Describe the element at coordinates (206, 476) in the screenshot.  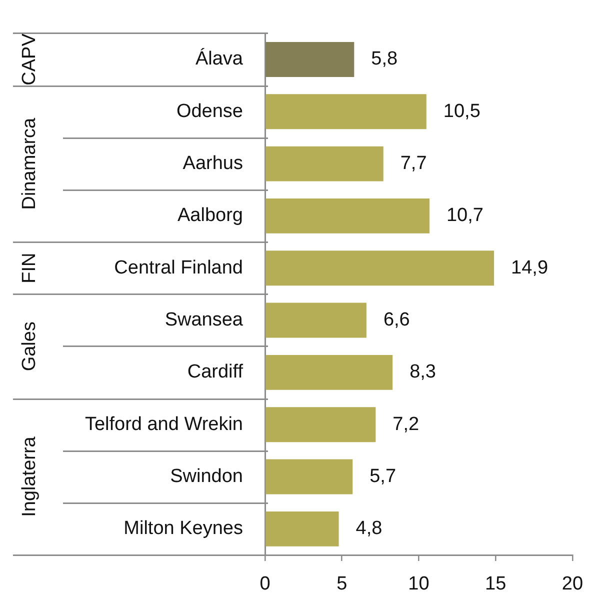
I see `y-tick-label: Swindon` at that location.